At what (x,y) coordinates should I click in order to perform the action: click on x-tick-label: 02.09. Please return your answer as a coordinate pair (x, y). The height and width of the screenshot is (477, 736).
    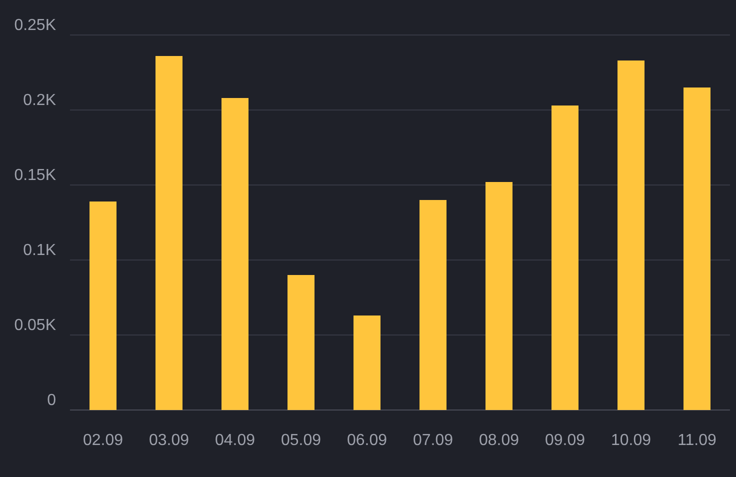
    Looking at the image, I should click on (103, 440).